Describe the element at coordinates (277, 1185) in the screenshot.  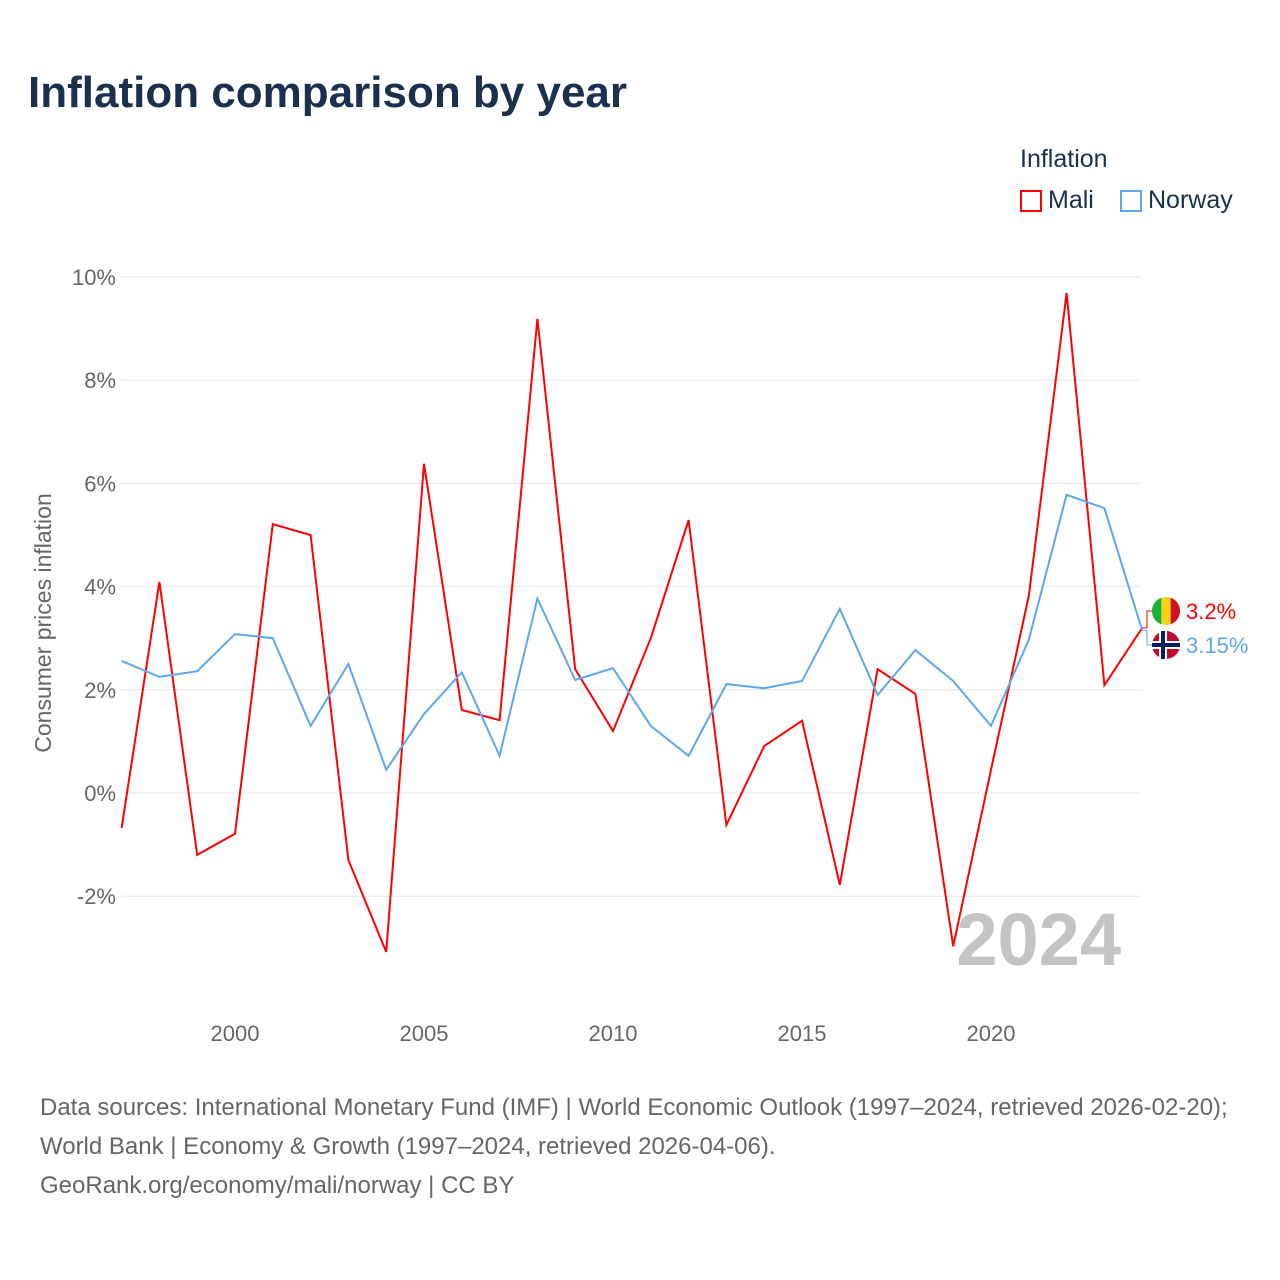
I see `credit-text: GeoRank.org/economy/mali/norway | CC BY` at that location.